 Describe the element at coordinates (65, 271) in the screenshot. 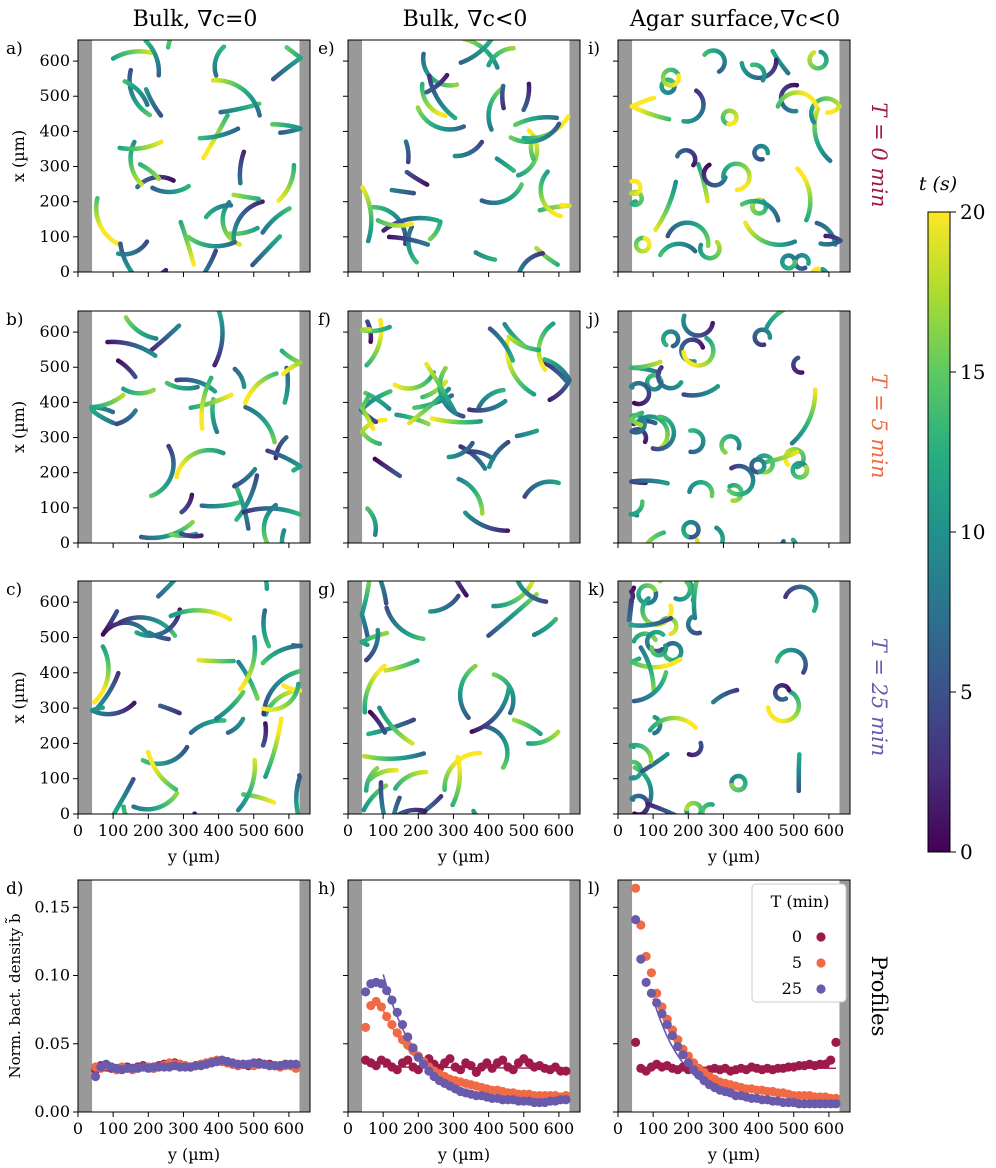

I see `y-tick-label: 0` at that location.